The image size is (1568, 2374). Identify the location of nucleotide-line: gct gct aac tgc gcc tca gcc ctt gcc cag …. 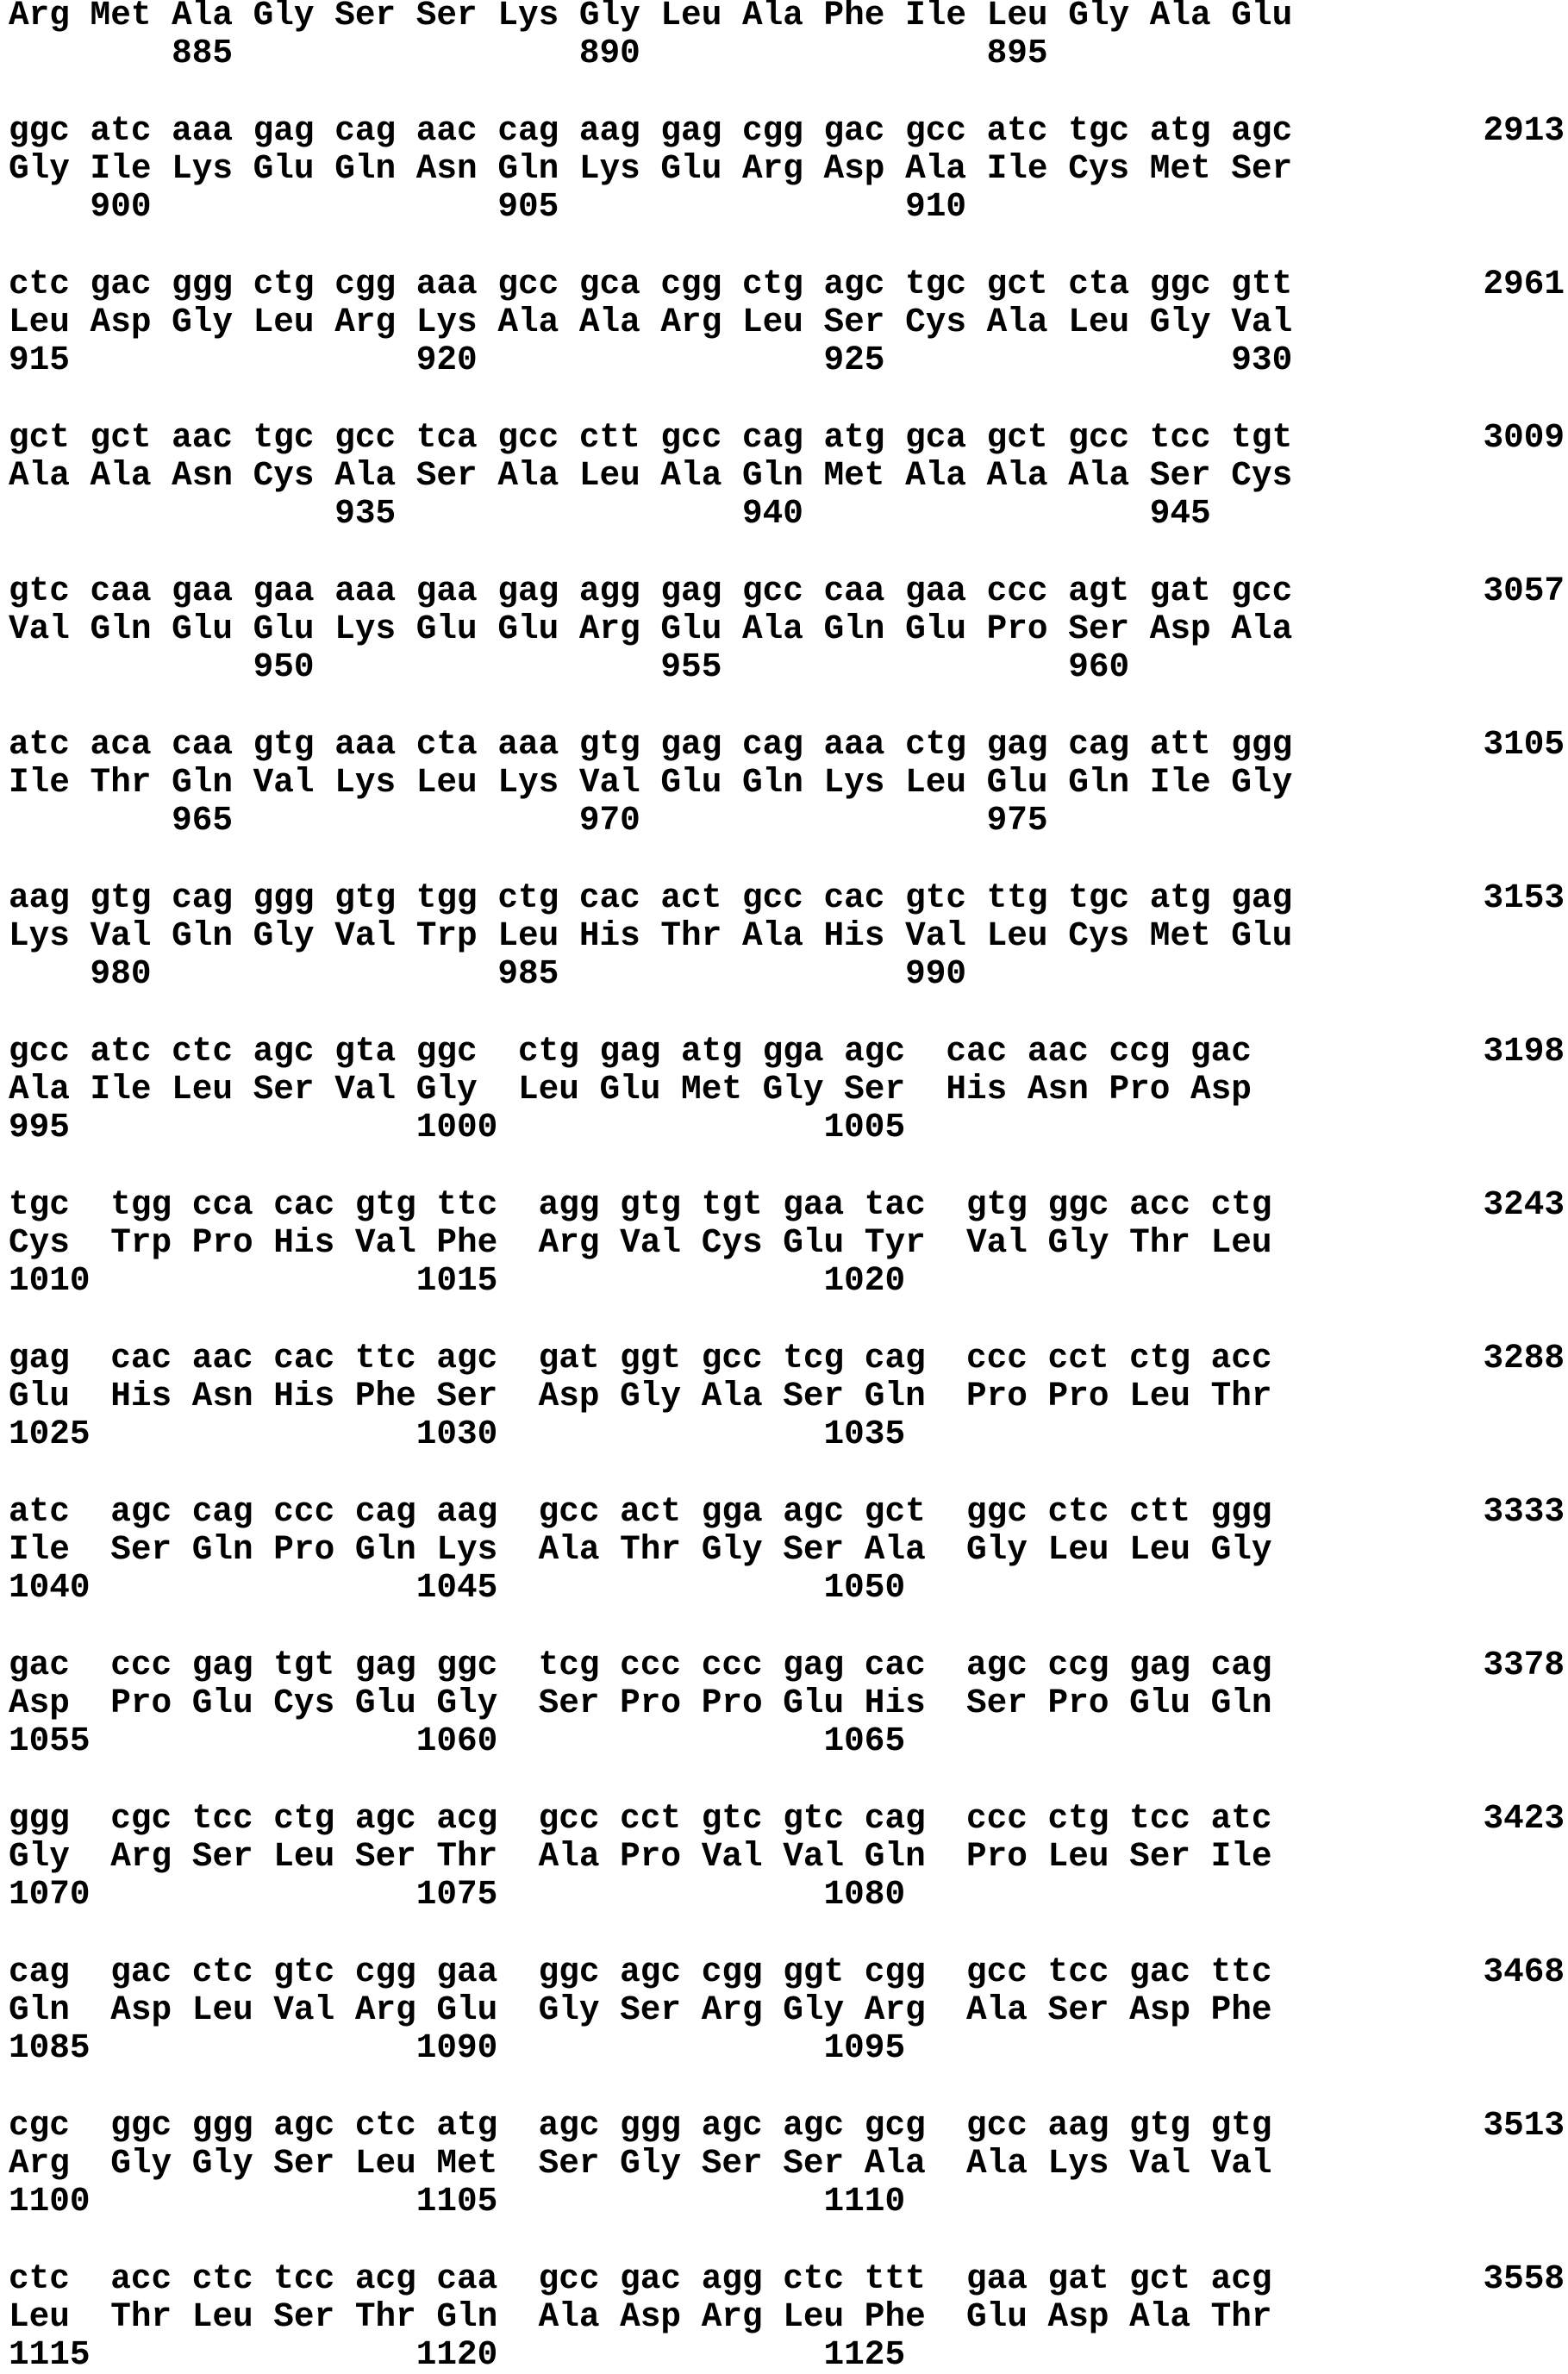
(650, 438).